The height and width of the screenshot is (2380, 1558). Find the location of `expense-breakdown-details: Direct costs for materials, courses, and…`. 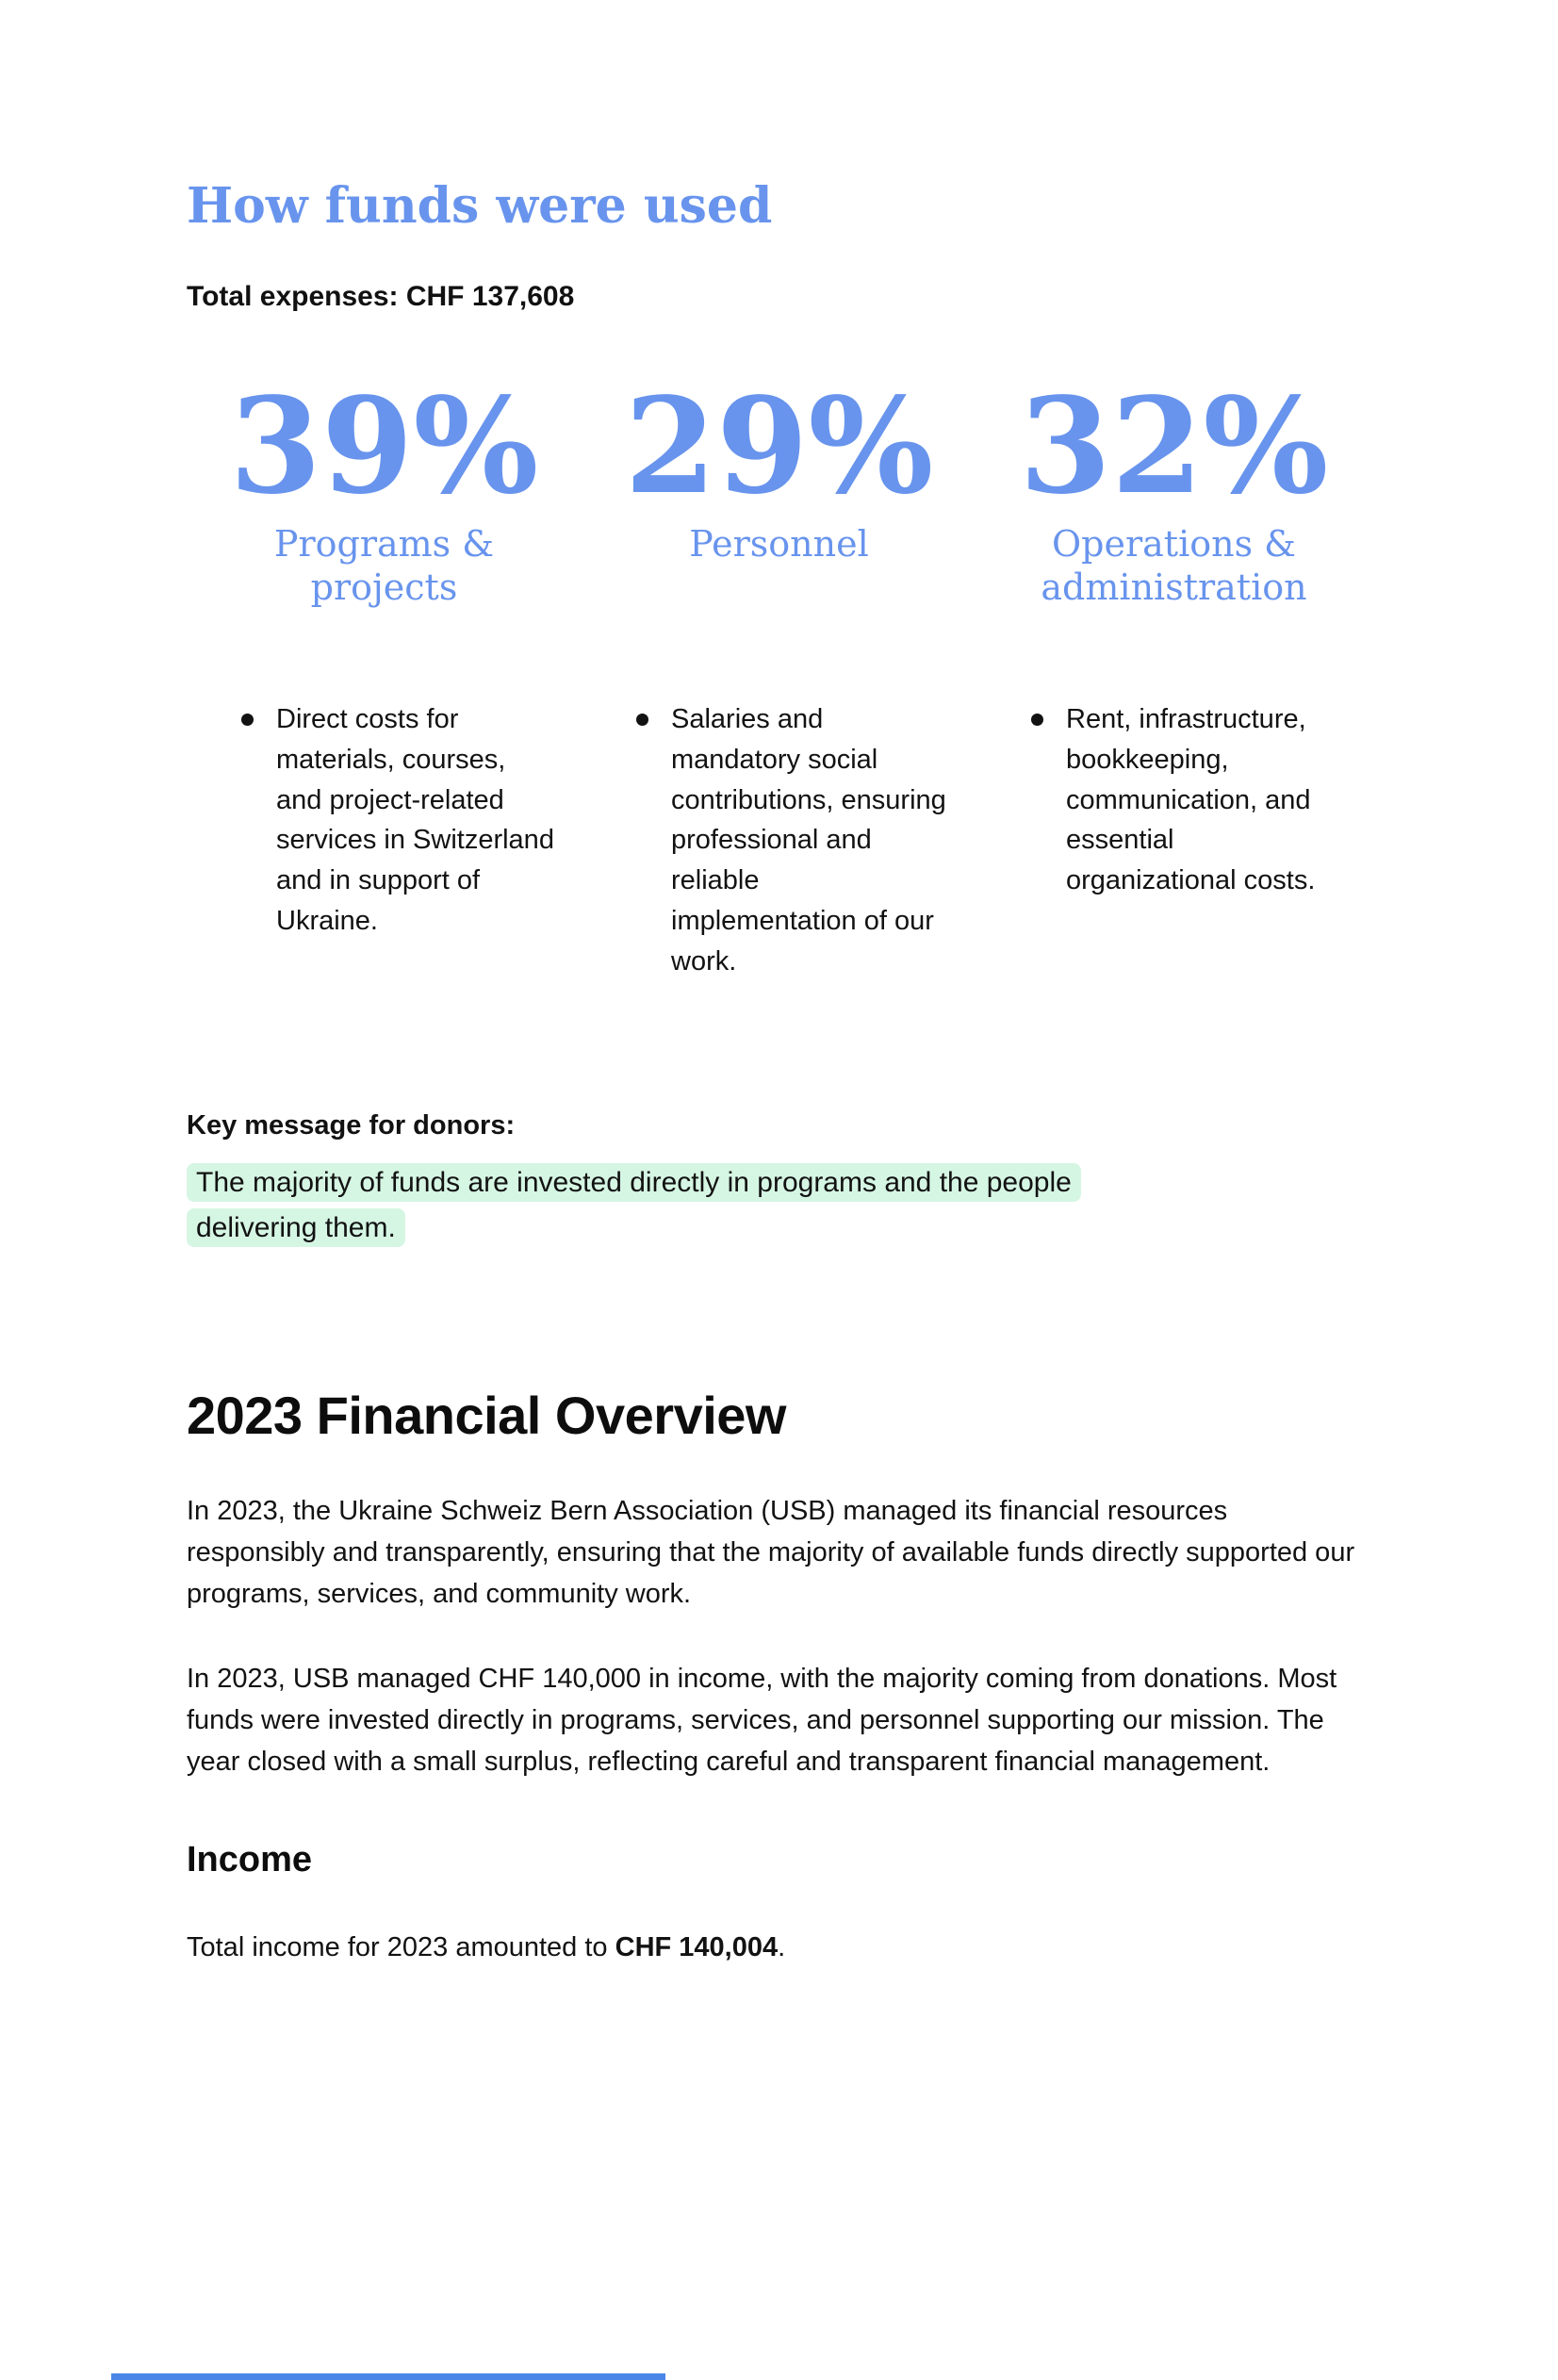

expense-breakdown-details: Direct costs for materials, courses, and… is located at coordinates (779, 840).